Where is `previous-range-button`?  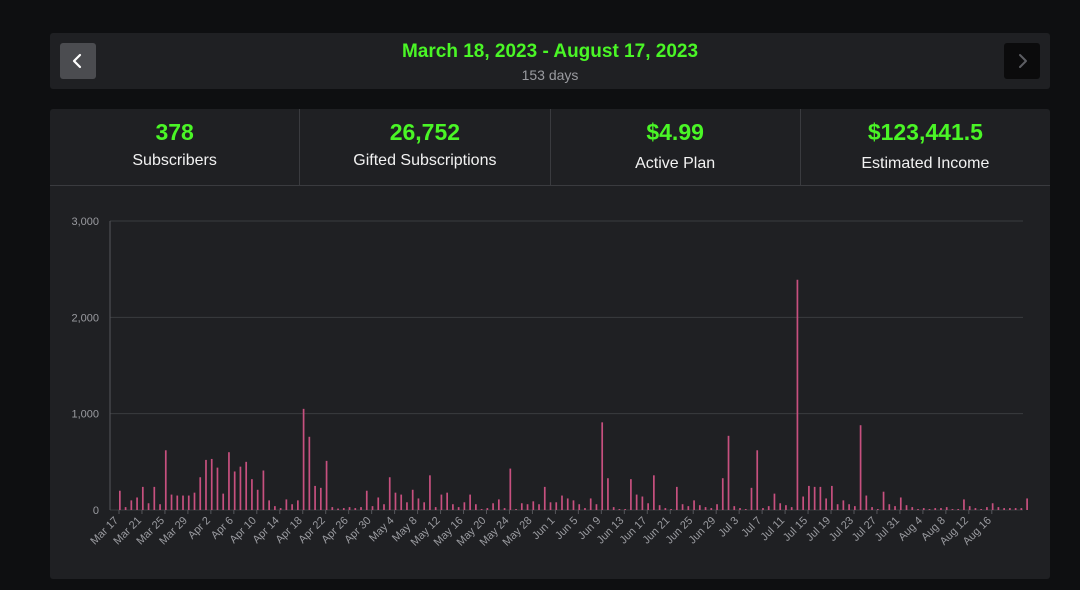 previous-range-button is located at coordinates (78, 61).